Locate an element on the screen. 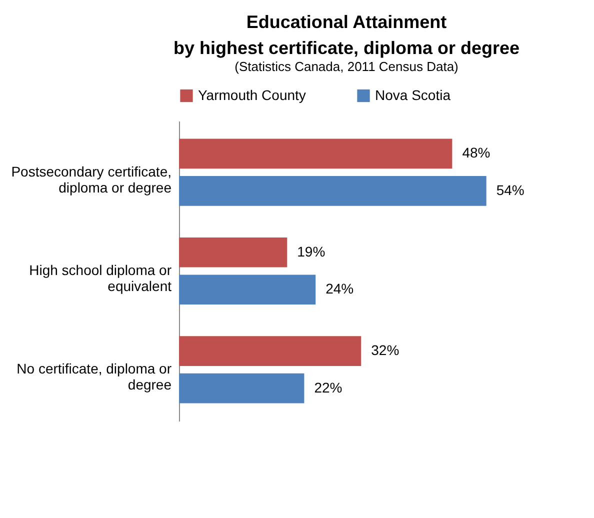  y-tick-label: High school diploma or equivalent is located at coordinates (100, 278).